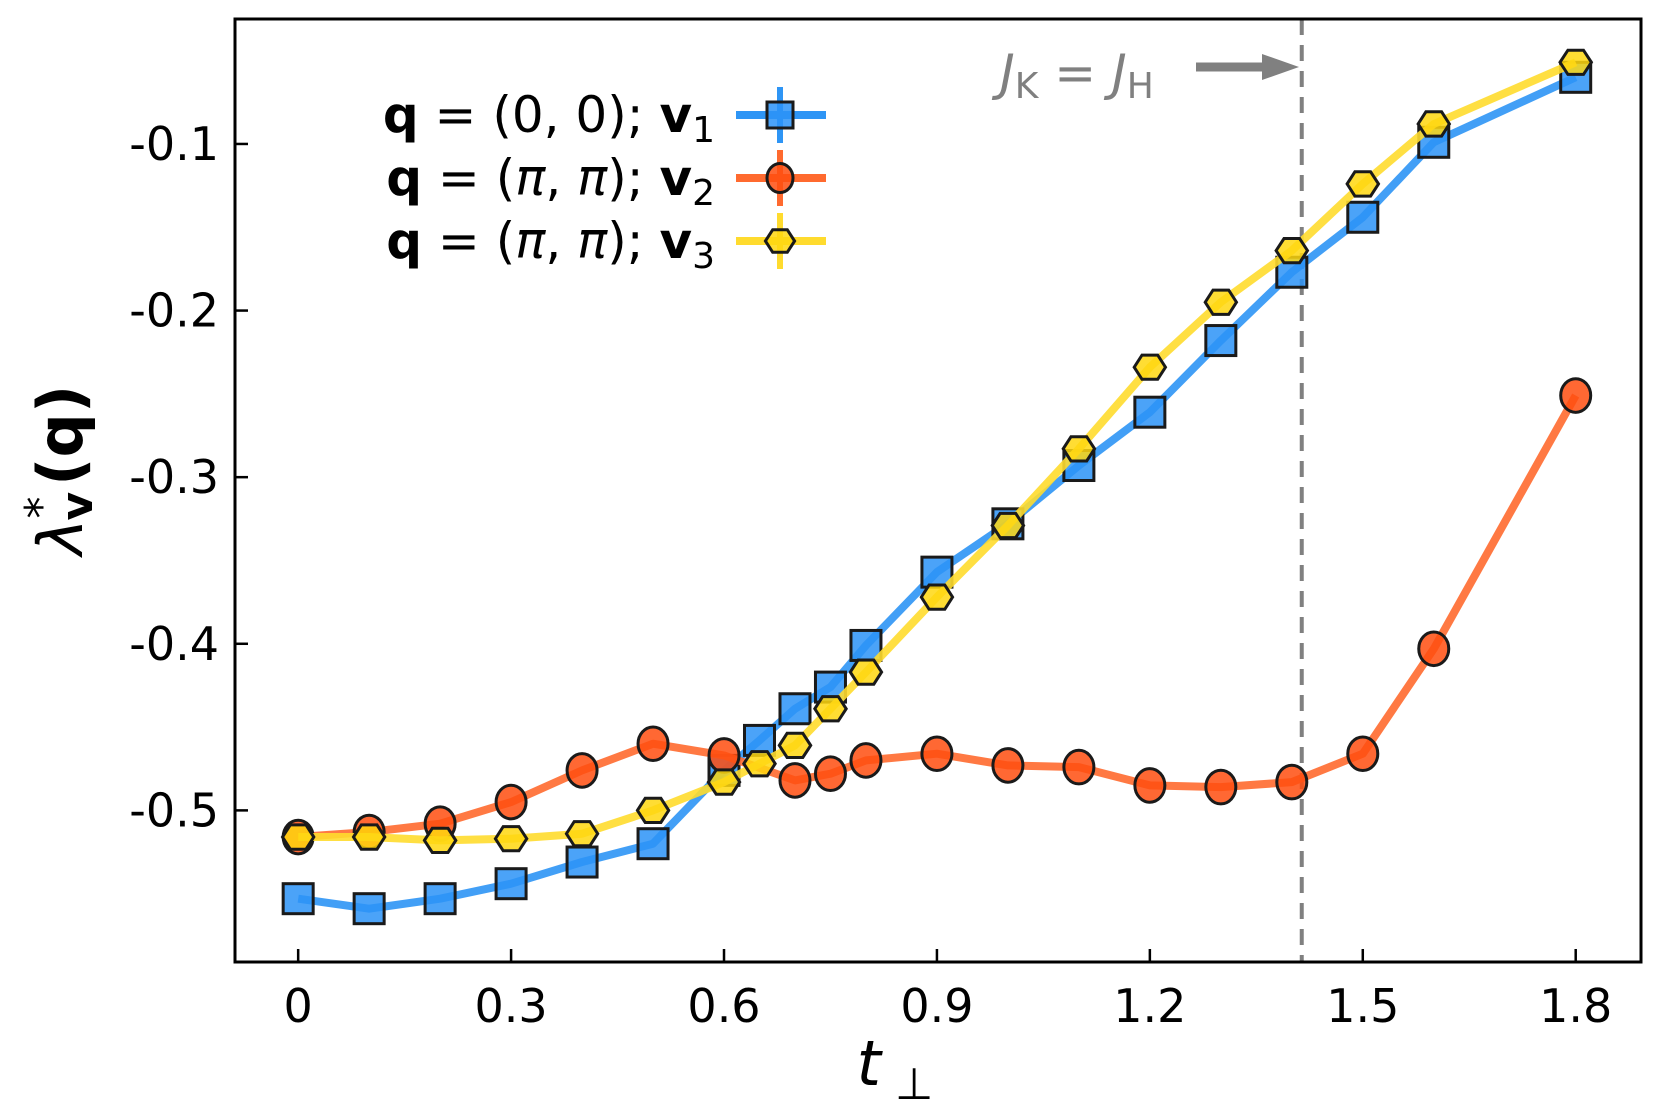  I want to click on y-tick-label: -0.1, so click(174, 144).